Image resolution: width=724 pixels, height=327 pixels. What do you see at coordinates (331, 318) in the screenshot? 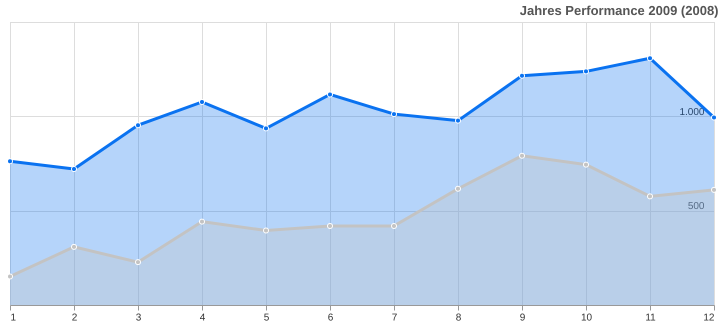
I see `x-tick-label: 6` at bounding box center [331, 318].